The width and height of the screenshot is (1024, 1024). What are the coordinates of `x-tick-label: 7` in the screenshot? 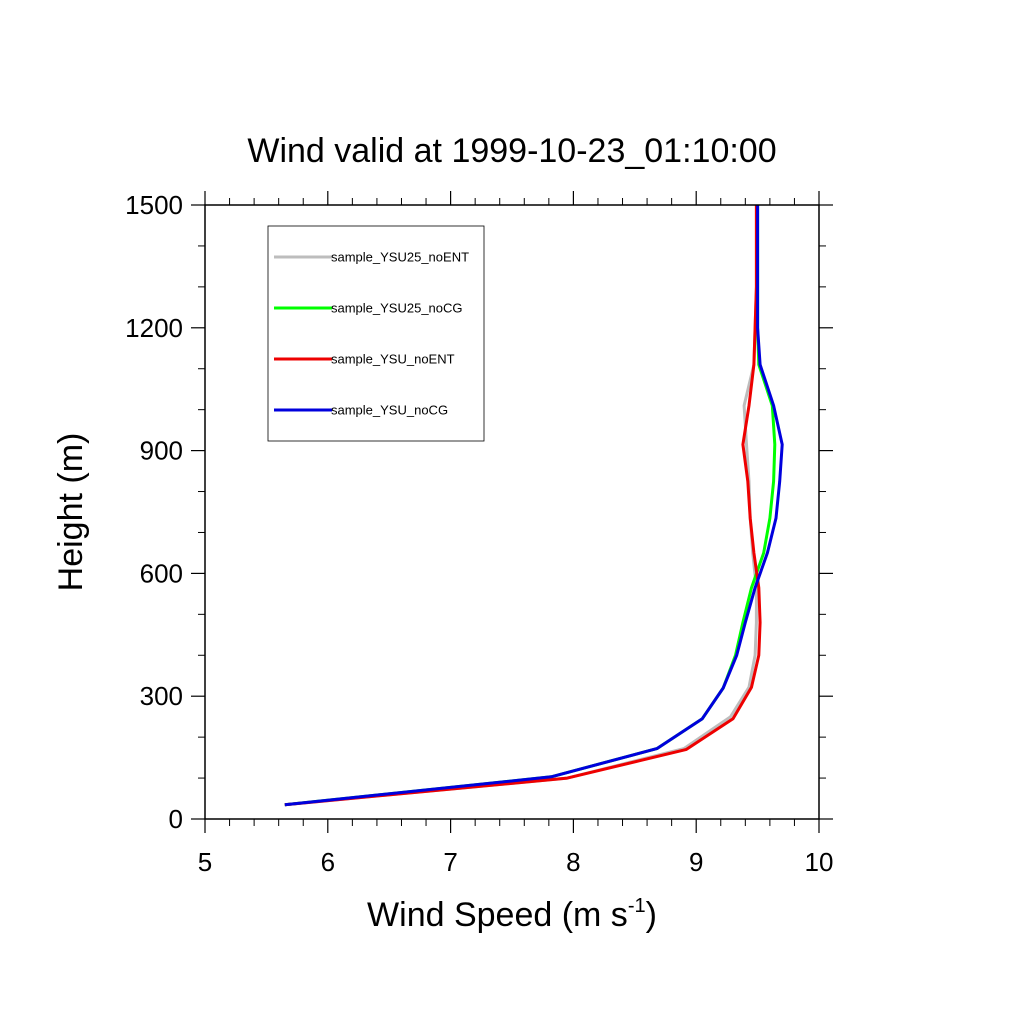 It's located at (450, 862).